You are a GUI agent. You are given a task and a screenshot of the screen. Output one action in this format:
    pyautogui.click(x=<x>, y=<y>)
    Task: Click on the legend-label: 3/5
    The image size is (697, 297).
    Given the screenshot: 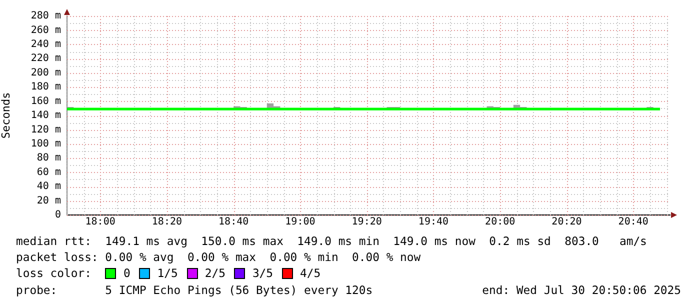 What is the action you would take?
    pyautogui.click(x=263, y=273)
    